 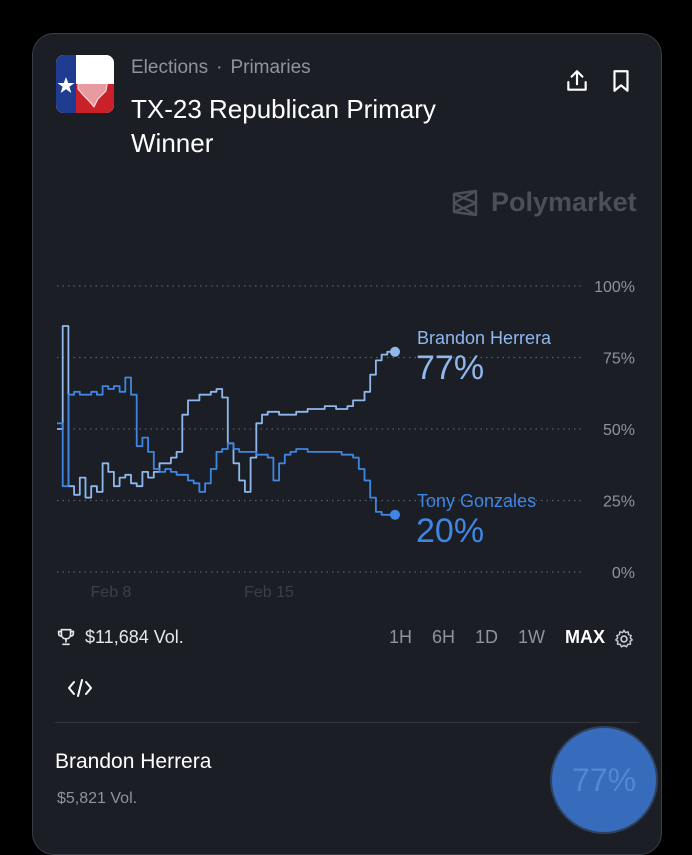 I want to click on series-value-label: 20%, so click(x=450, y=531).